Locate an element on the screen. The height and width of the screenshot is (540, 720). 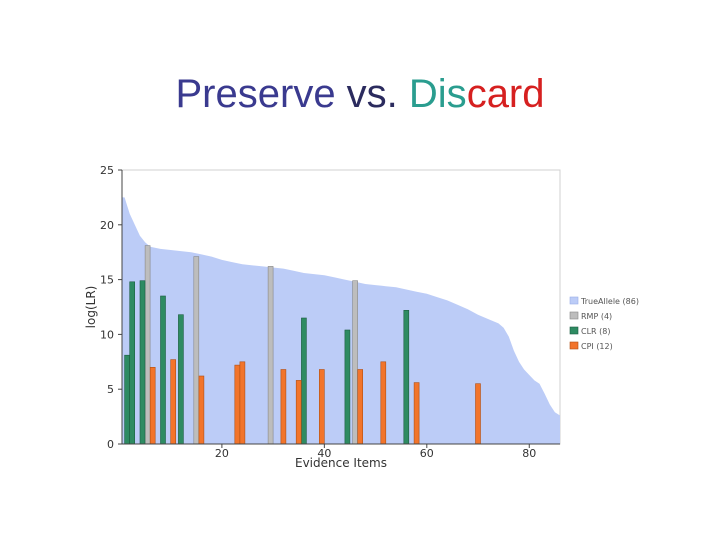
legend-label: TrueAllele (86) is located at coordinates (609, 301).